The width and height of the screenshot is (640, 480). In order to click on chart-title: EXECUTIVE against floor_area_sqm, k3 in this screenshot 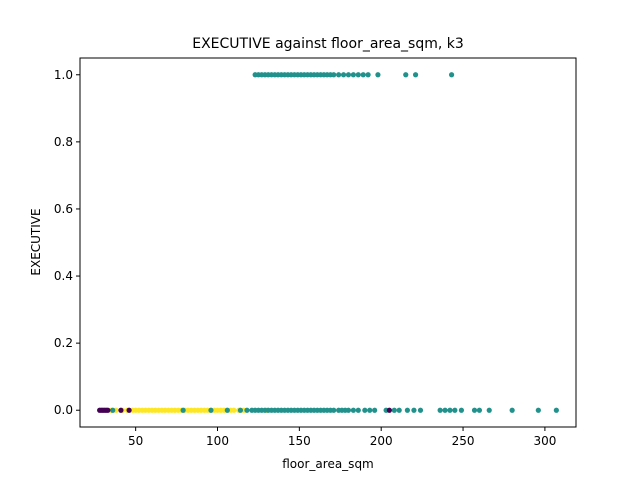, I will do `click(328, 44)`.